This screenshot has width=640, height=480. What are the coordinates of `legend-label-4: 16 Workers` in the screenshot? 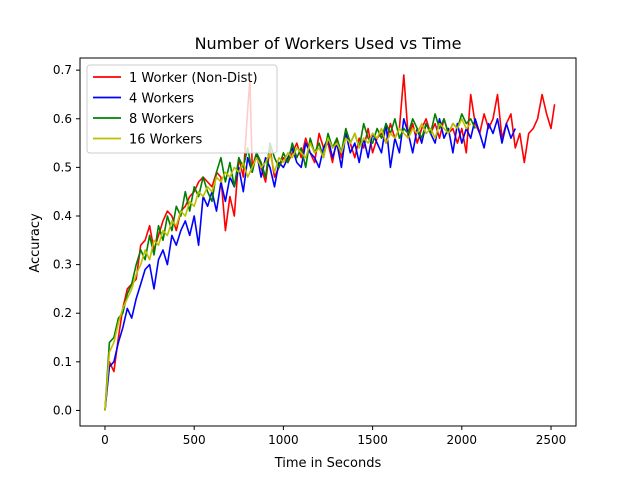 It's located at (165, 140).